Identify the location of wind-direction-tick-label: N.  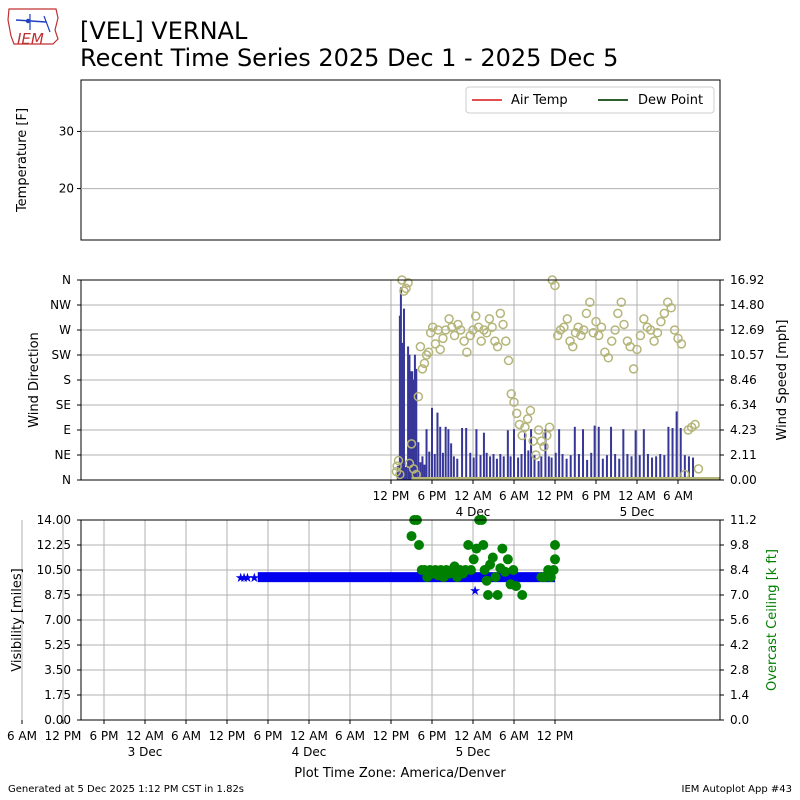
(66, 480).